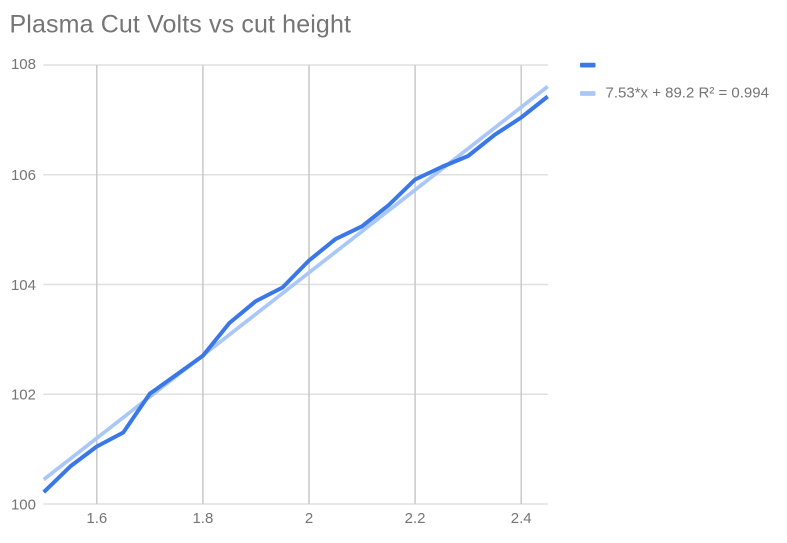 Image resolution: width=787 pixels, height=543 pixels. Describe the element at coordinates (23, 285) in the screenshot. I see `svg-text: 104` at that location.